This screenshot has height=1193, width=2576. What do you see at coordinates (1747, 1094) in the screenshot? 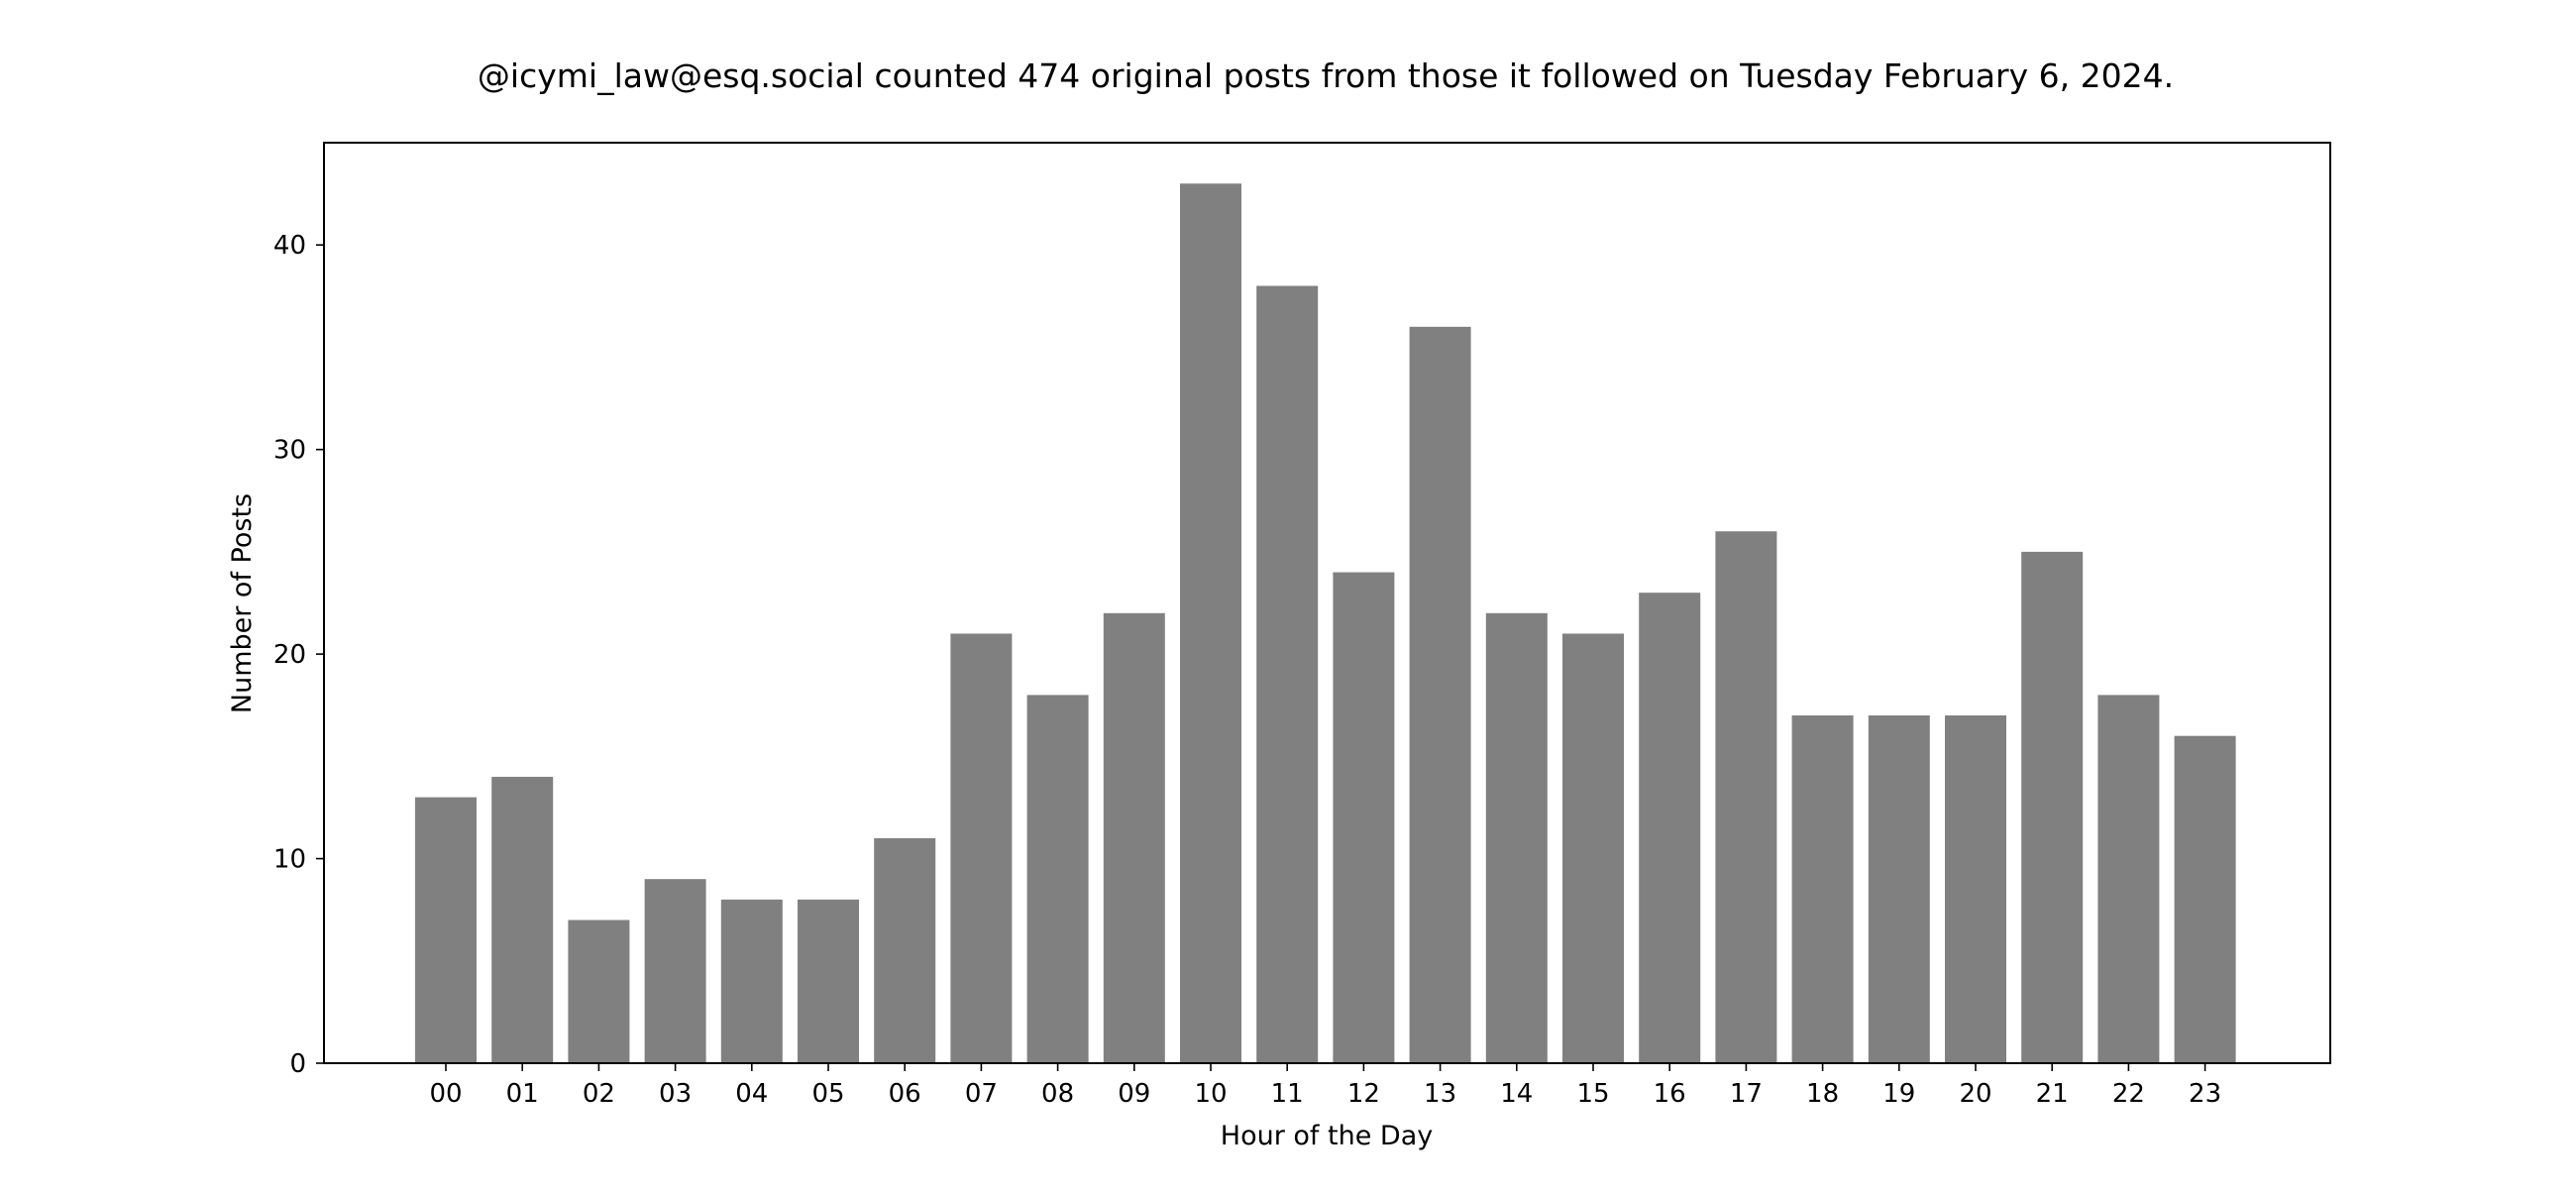
I see `x-tick-label: 17` at bounding box center [1747, 1094].